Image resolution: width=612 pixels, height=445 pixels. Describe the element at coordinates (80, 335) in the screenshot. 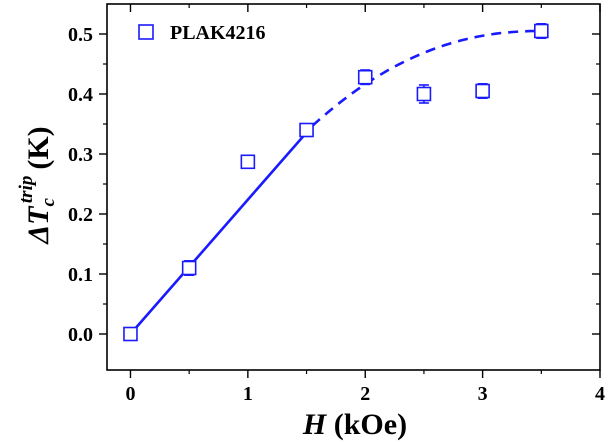

I see `y-tick-label: 0.0` at that location.